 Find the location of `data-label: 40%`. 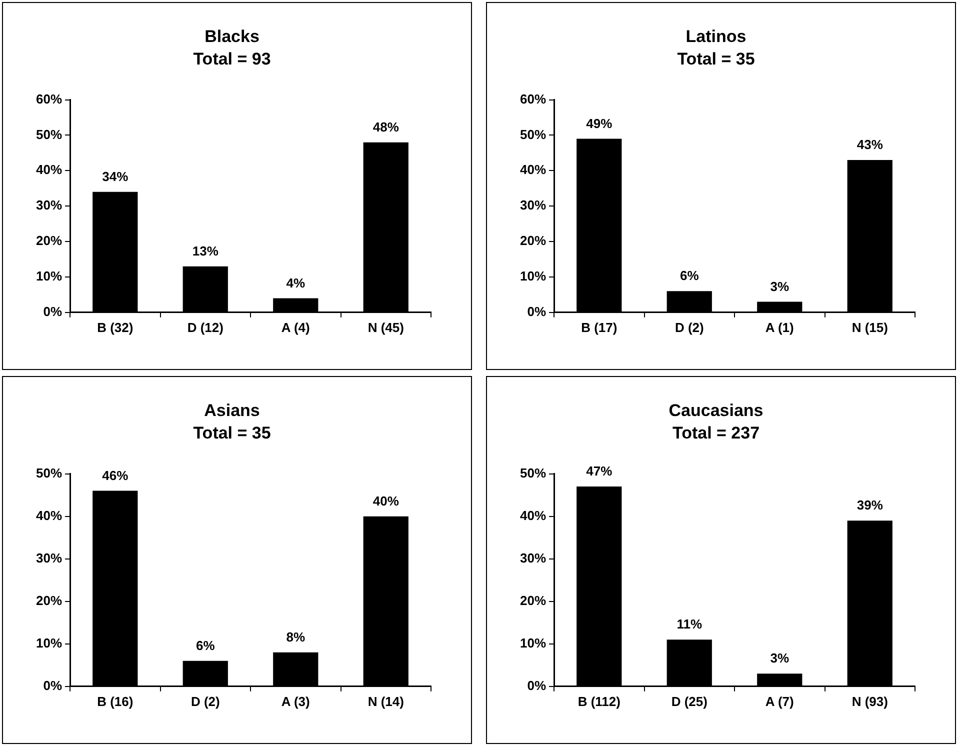

data-label: 40% is located at coordinates (386, 500).